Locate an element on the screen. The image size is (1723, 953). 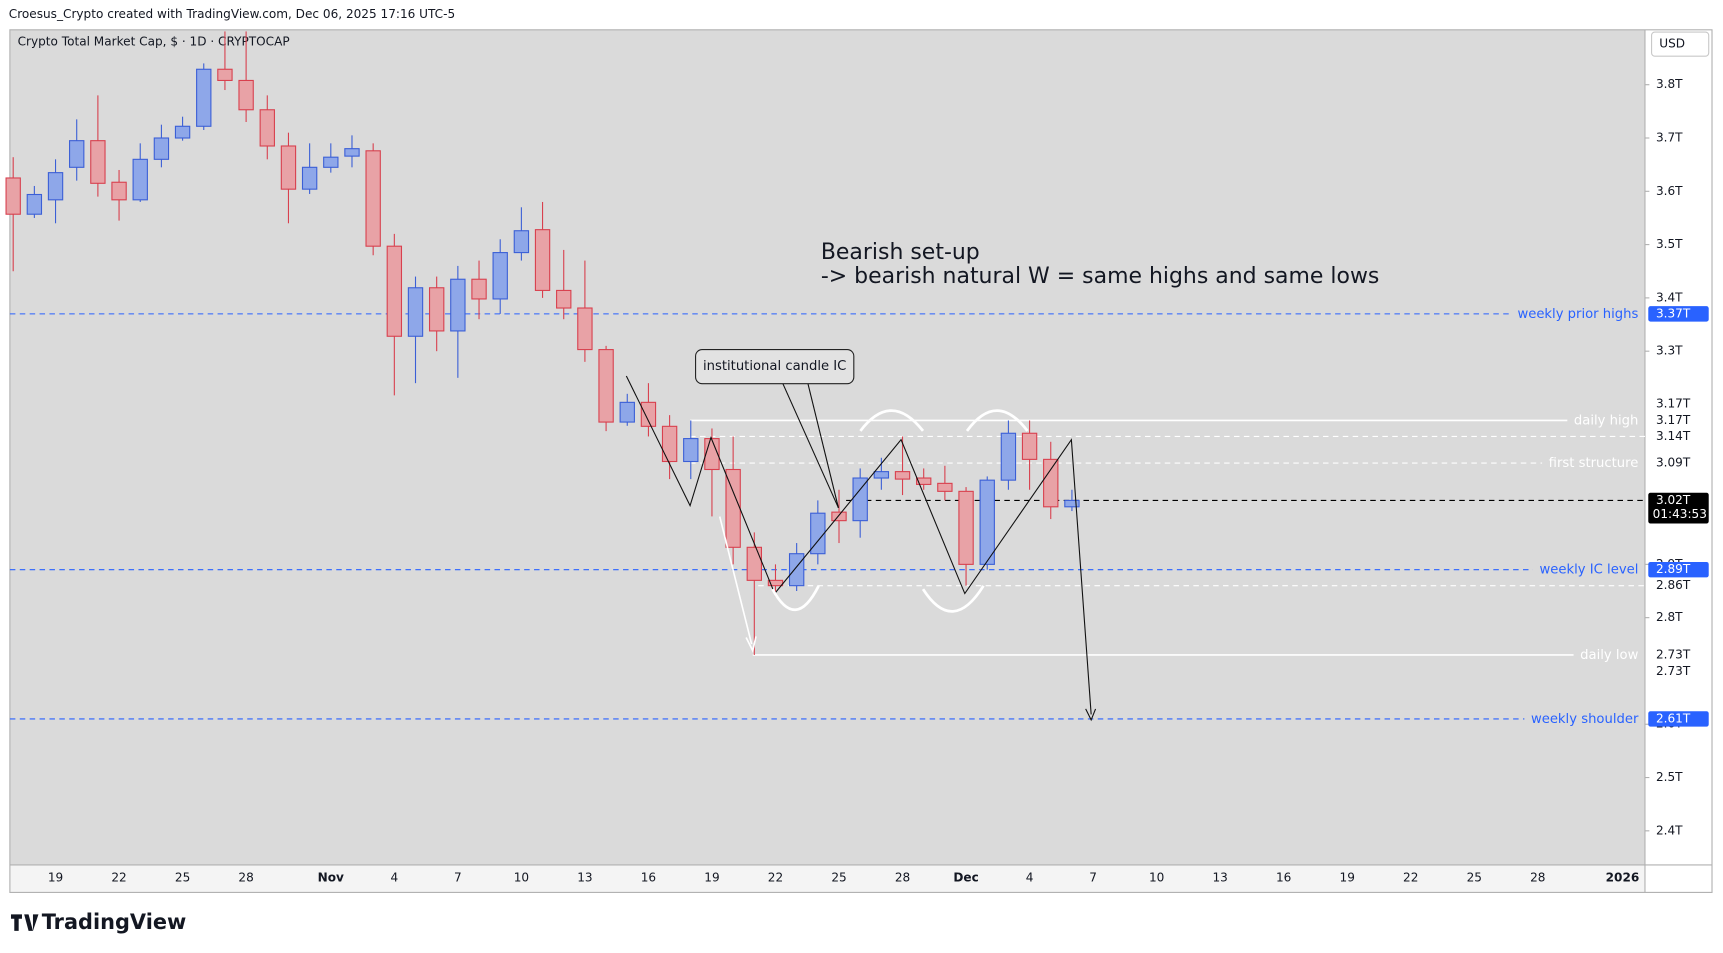
white-arrow is located at coordinates (735, 580).